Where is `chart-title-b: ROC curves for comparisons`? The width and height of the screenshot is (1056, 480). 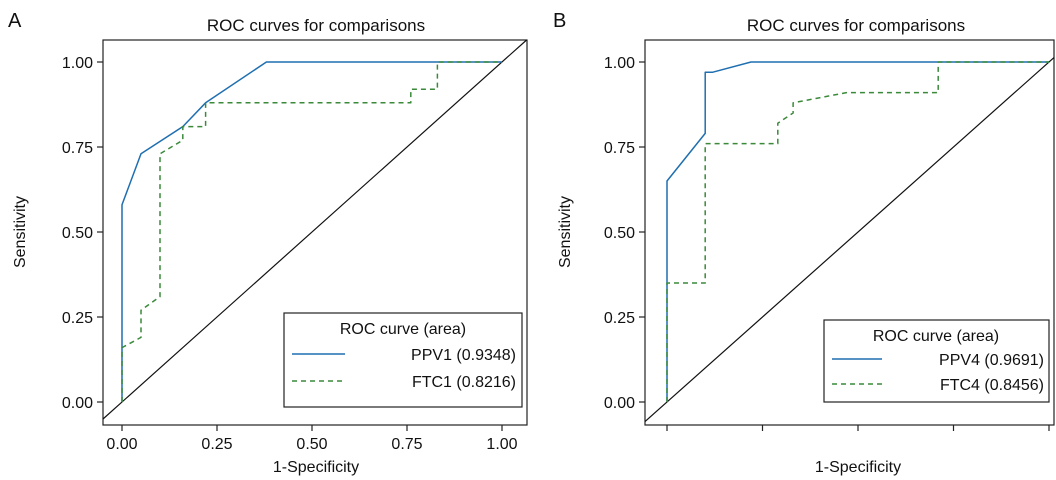 chart-title-b: ROC curves for comparisons is located at coordinates (856, 25).